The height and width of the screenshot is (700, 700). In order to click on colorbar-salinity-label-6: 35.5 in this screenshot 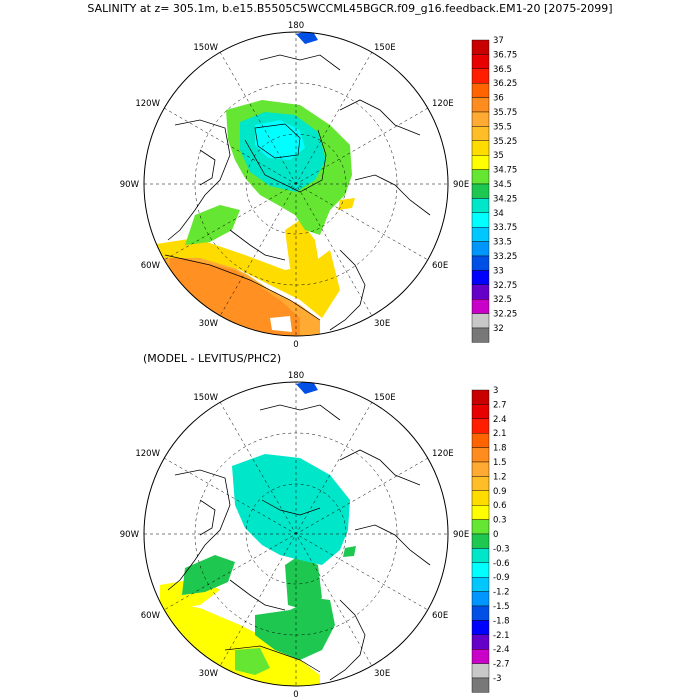, I will do `click(502, 127)`.